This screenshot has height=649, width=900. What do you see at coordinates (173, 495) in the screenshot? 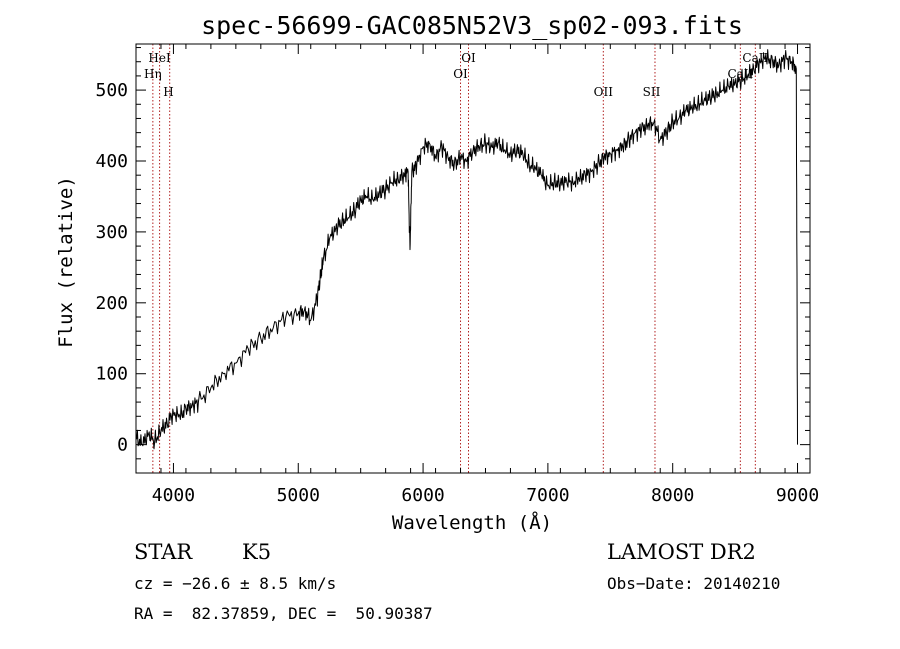
I see `x-tick-label: 4000` at bounding box center [173, 495].